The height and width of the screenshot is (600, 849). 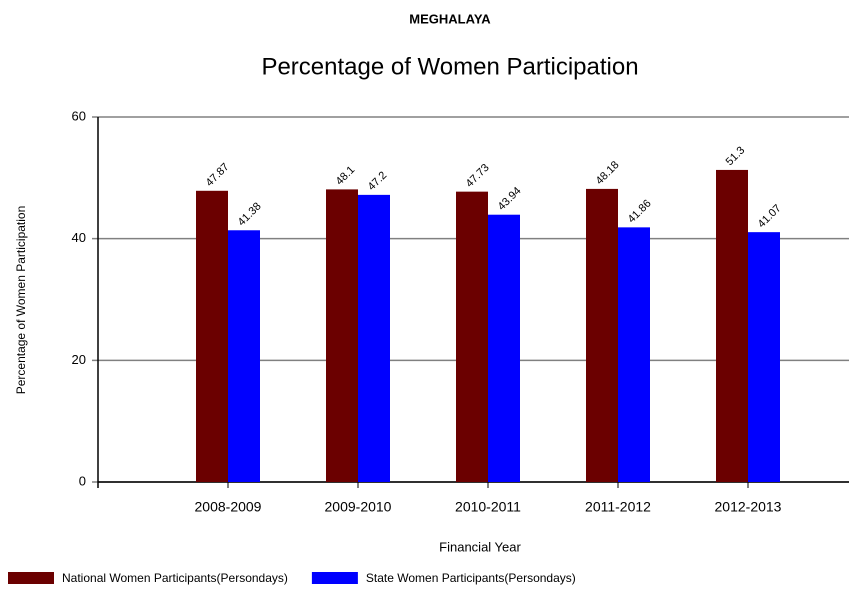 I want to click on x-tick-label: 2008-2009, so click(x=228, y=507).